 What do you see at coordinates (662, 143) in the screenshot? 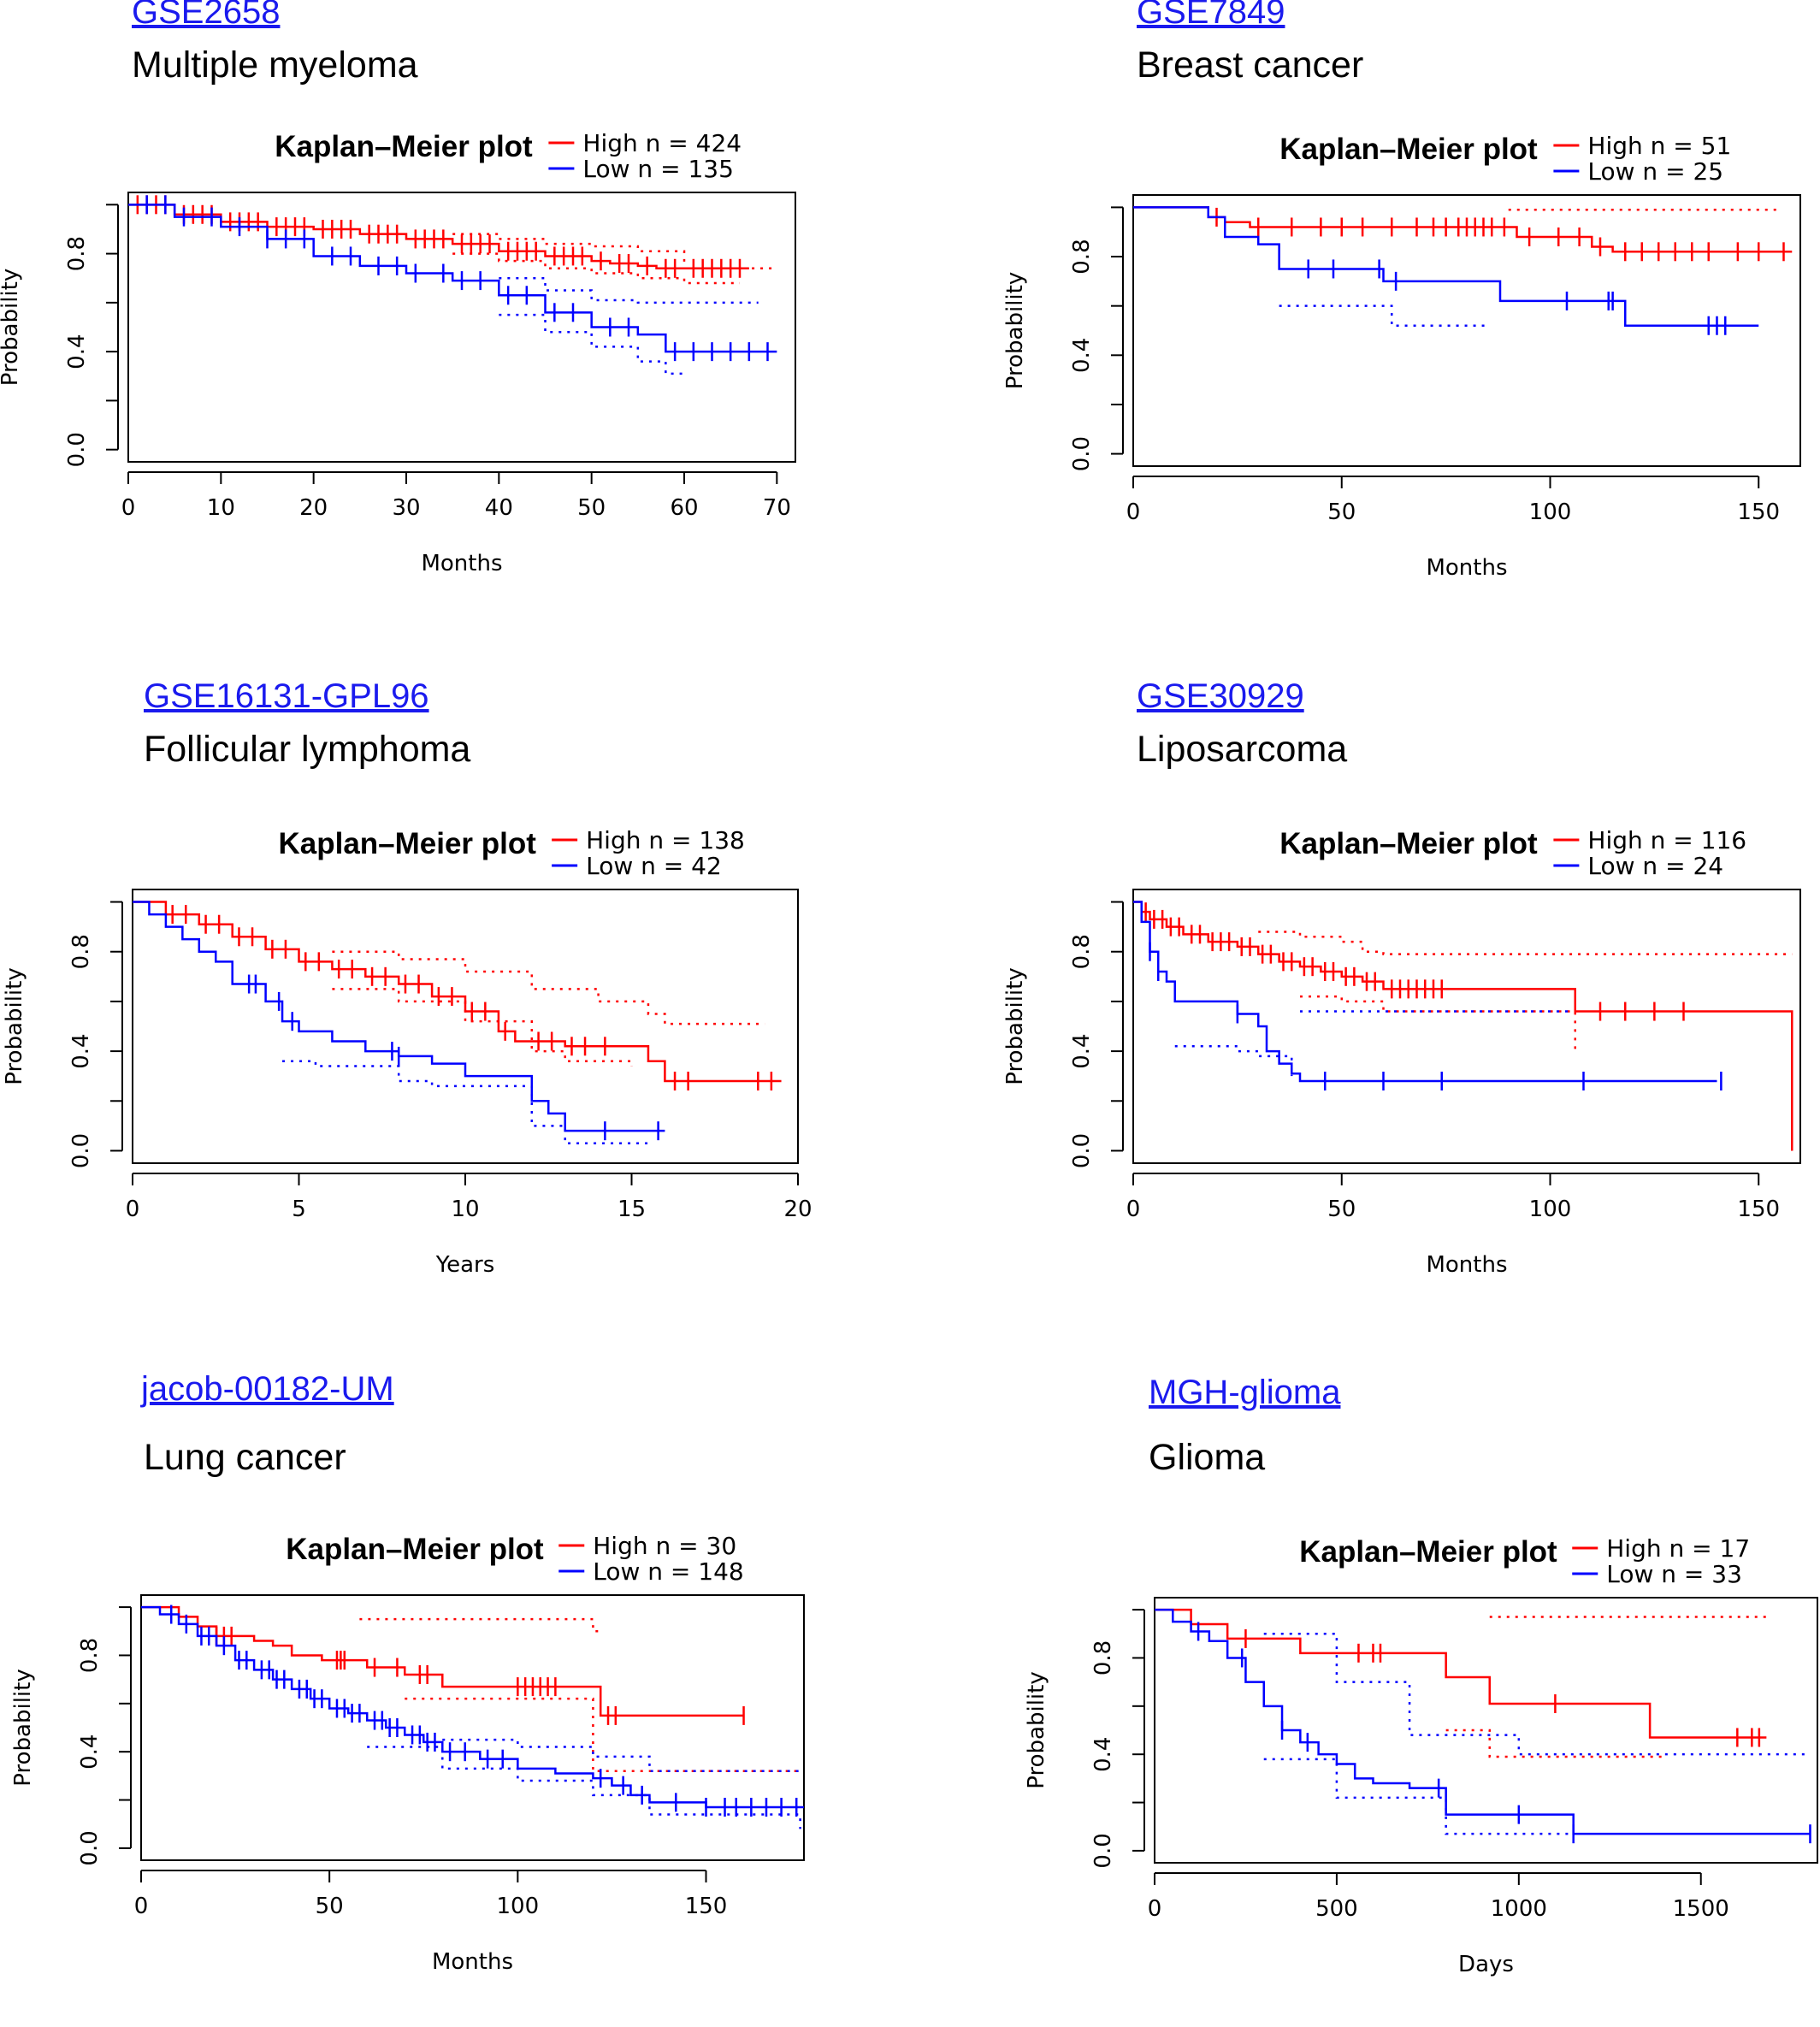
I see `legend-high-label: High n = 424` at bounding box center [662, 143].